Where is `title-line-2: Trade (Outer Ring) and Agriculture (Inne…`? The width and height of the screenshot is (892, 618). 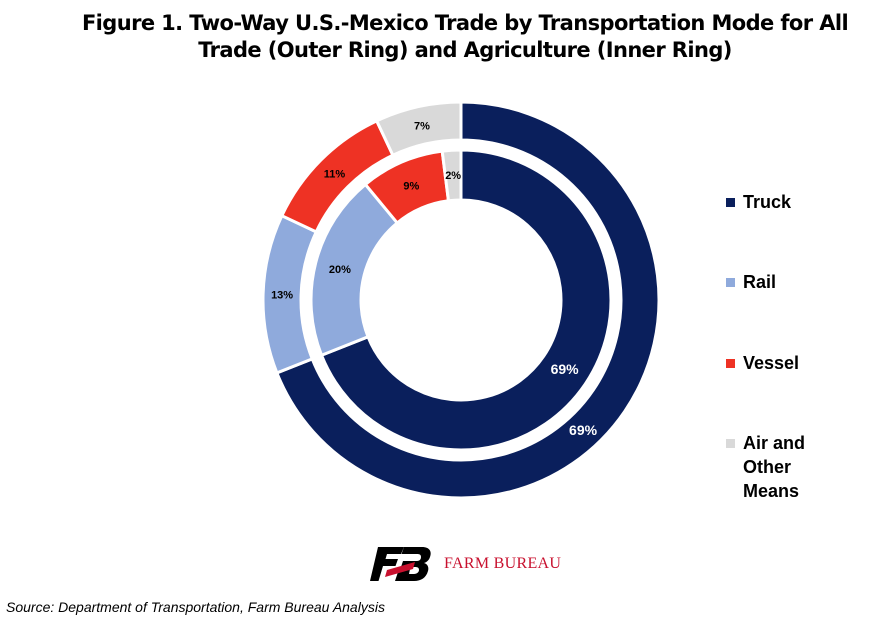
title-line-2: Trade (Outer Ring) and Agriculture (Inne… is located at coordinates (465, 50).